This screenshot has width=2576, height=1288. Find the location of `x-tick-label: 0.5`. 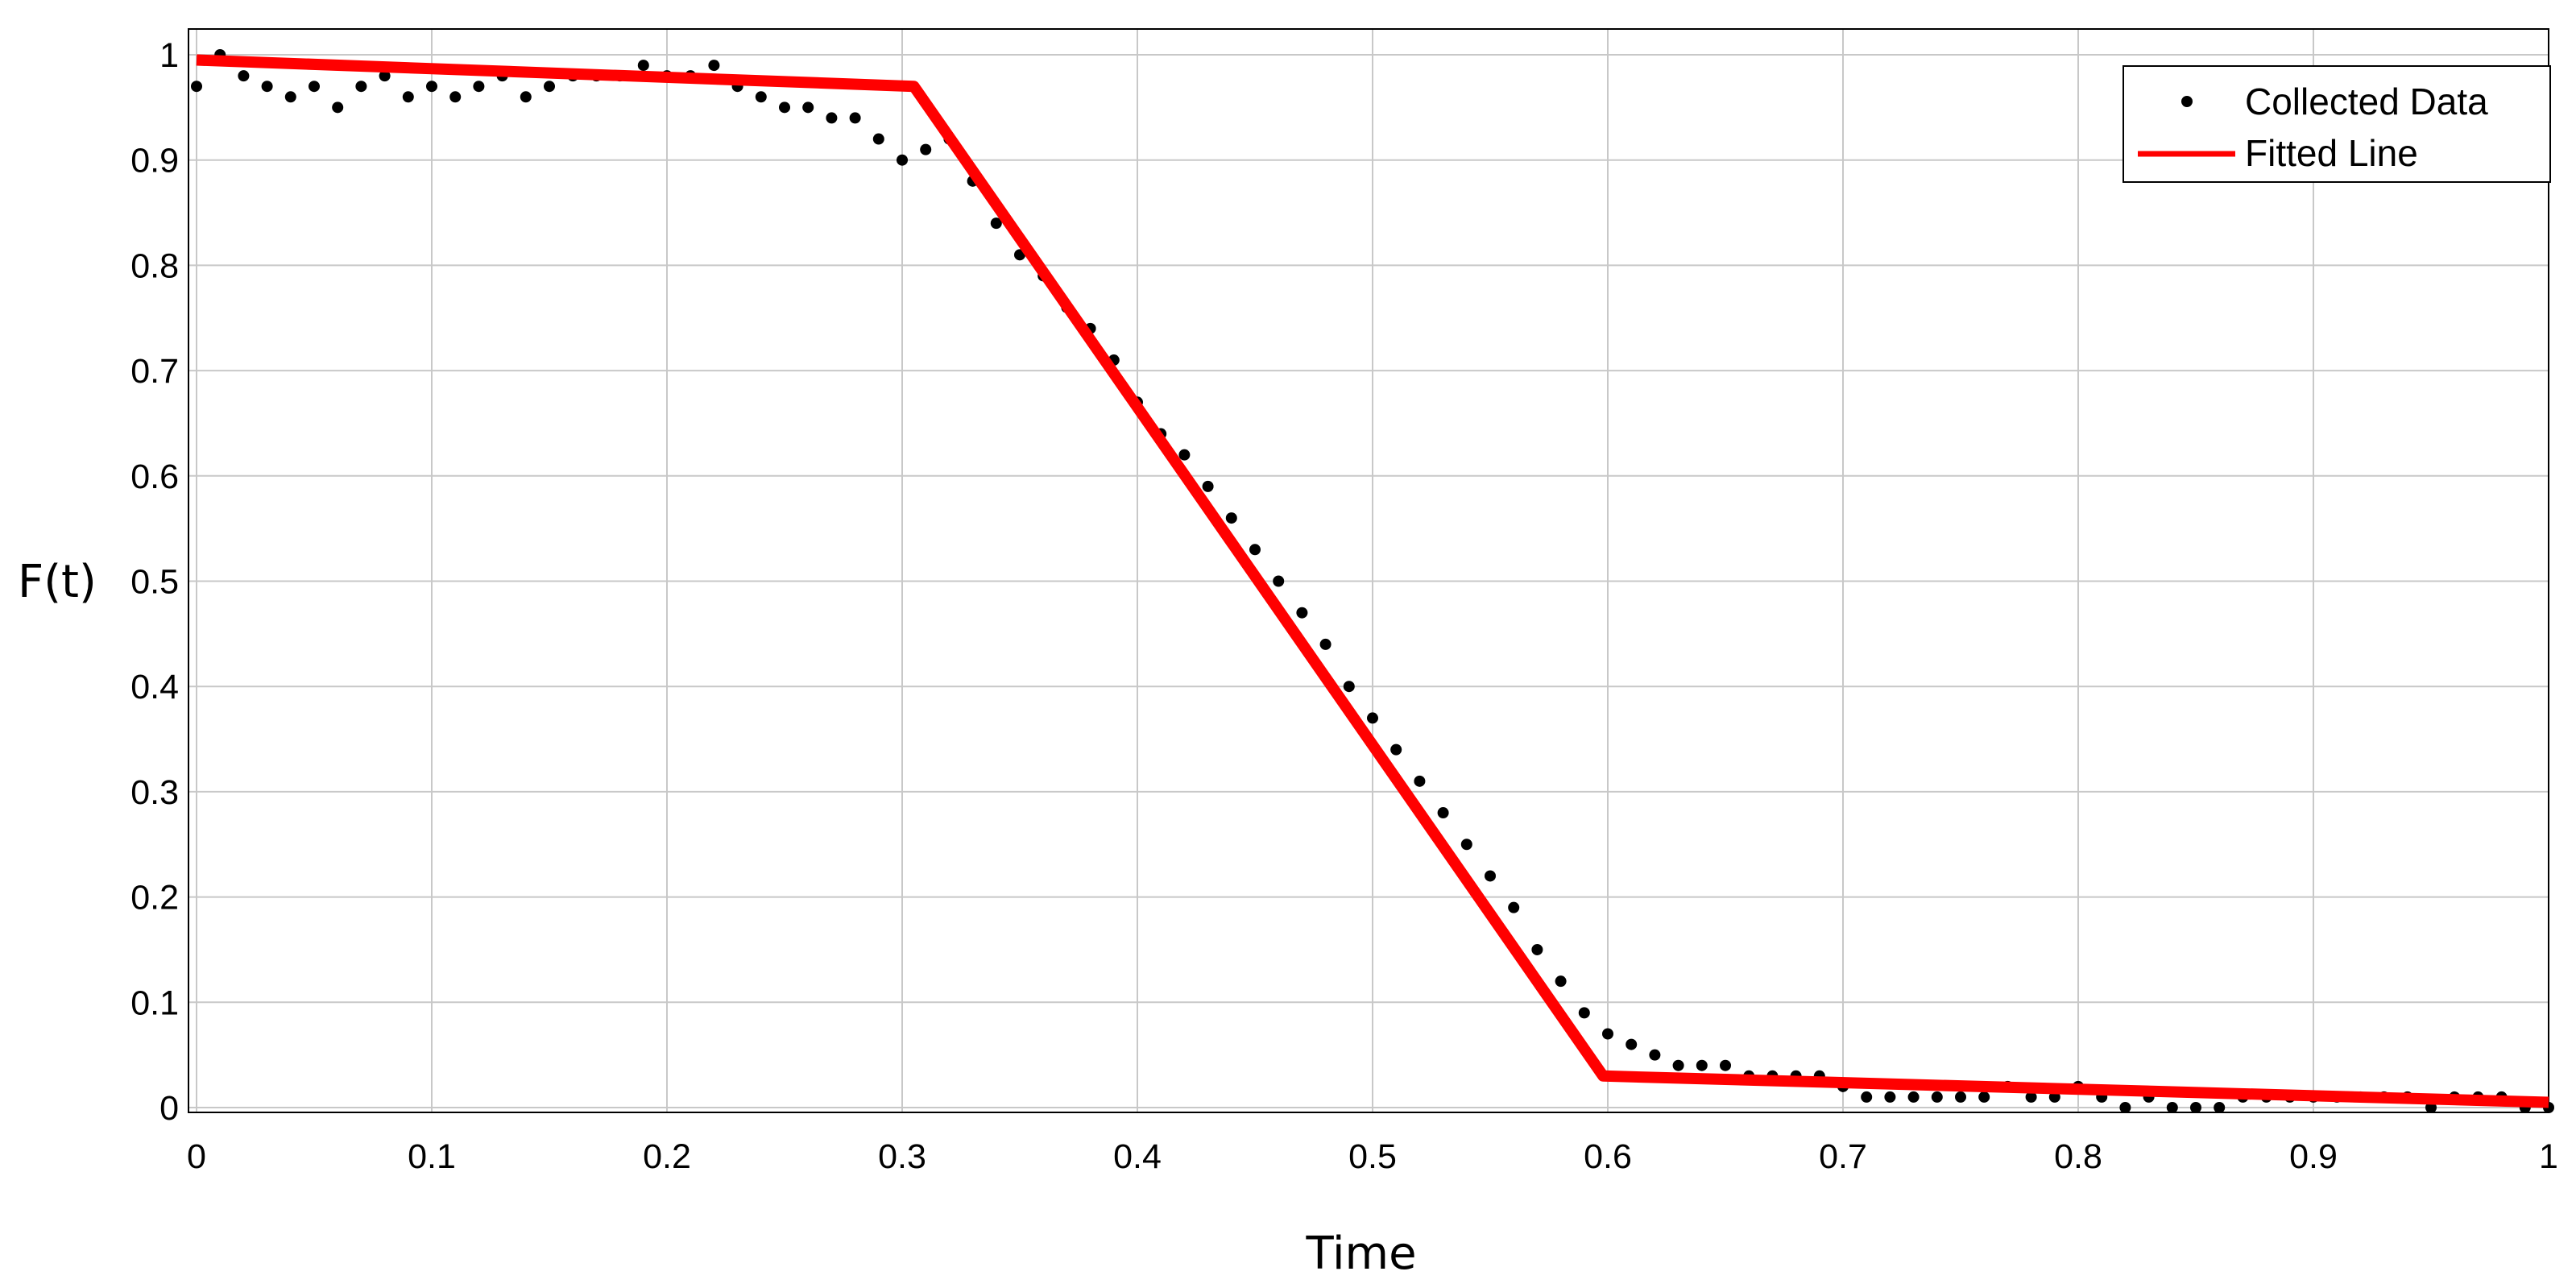

x-tick-label: 0.5 is located at coordinates (1372, 1156).